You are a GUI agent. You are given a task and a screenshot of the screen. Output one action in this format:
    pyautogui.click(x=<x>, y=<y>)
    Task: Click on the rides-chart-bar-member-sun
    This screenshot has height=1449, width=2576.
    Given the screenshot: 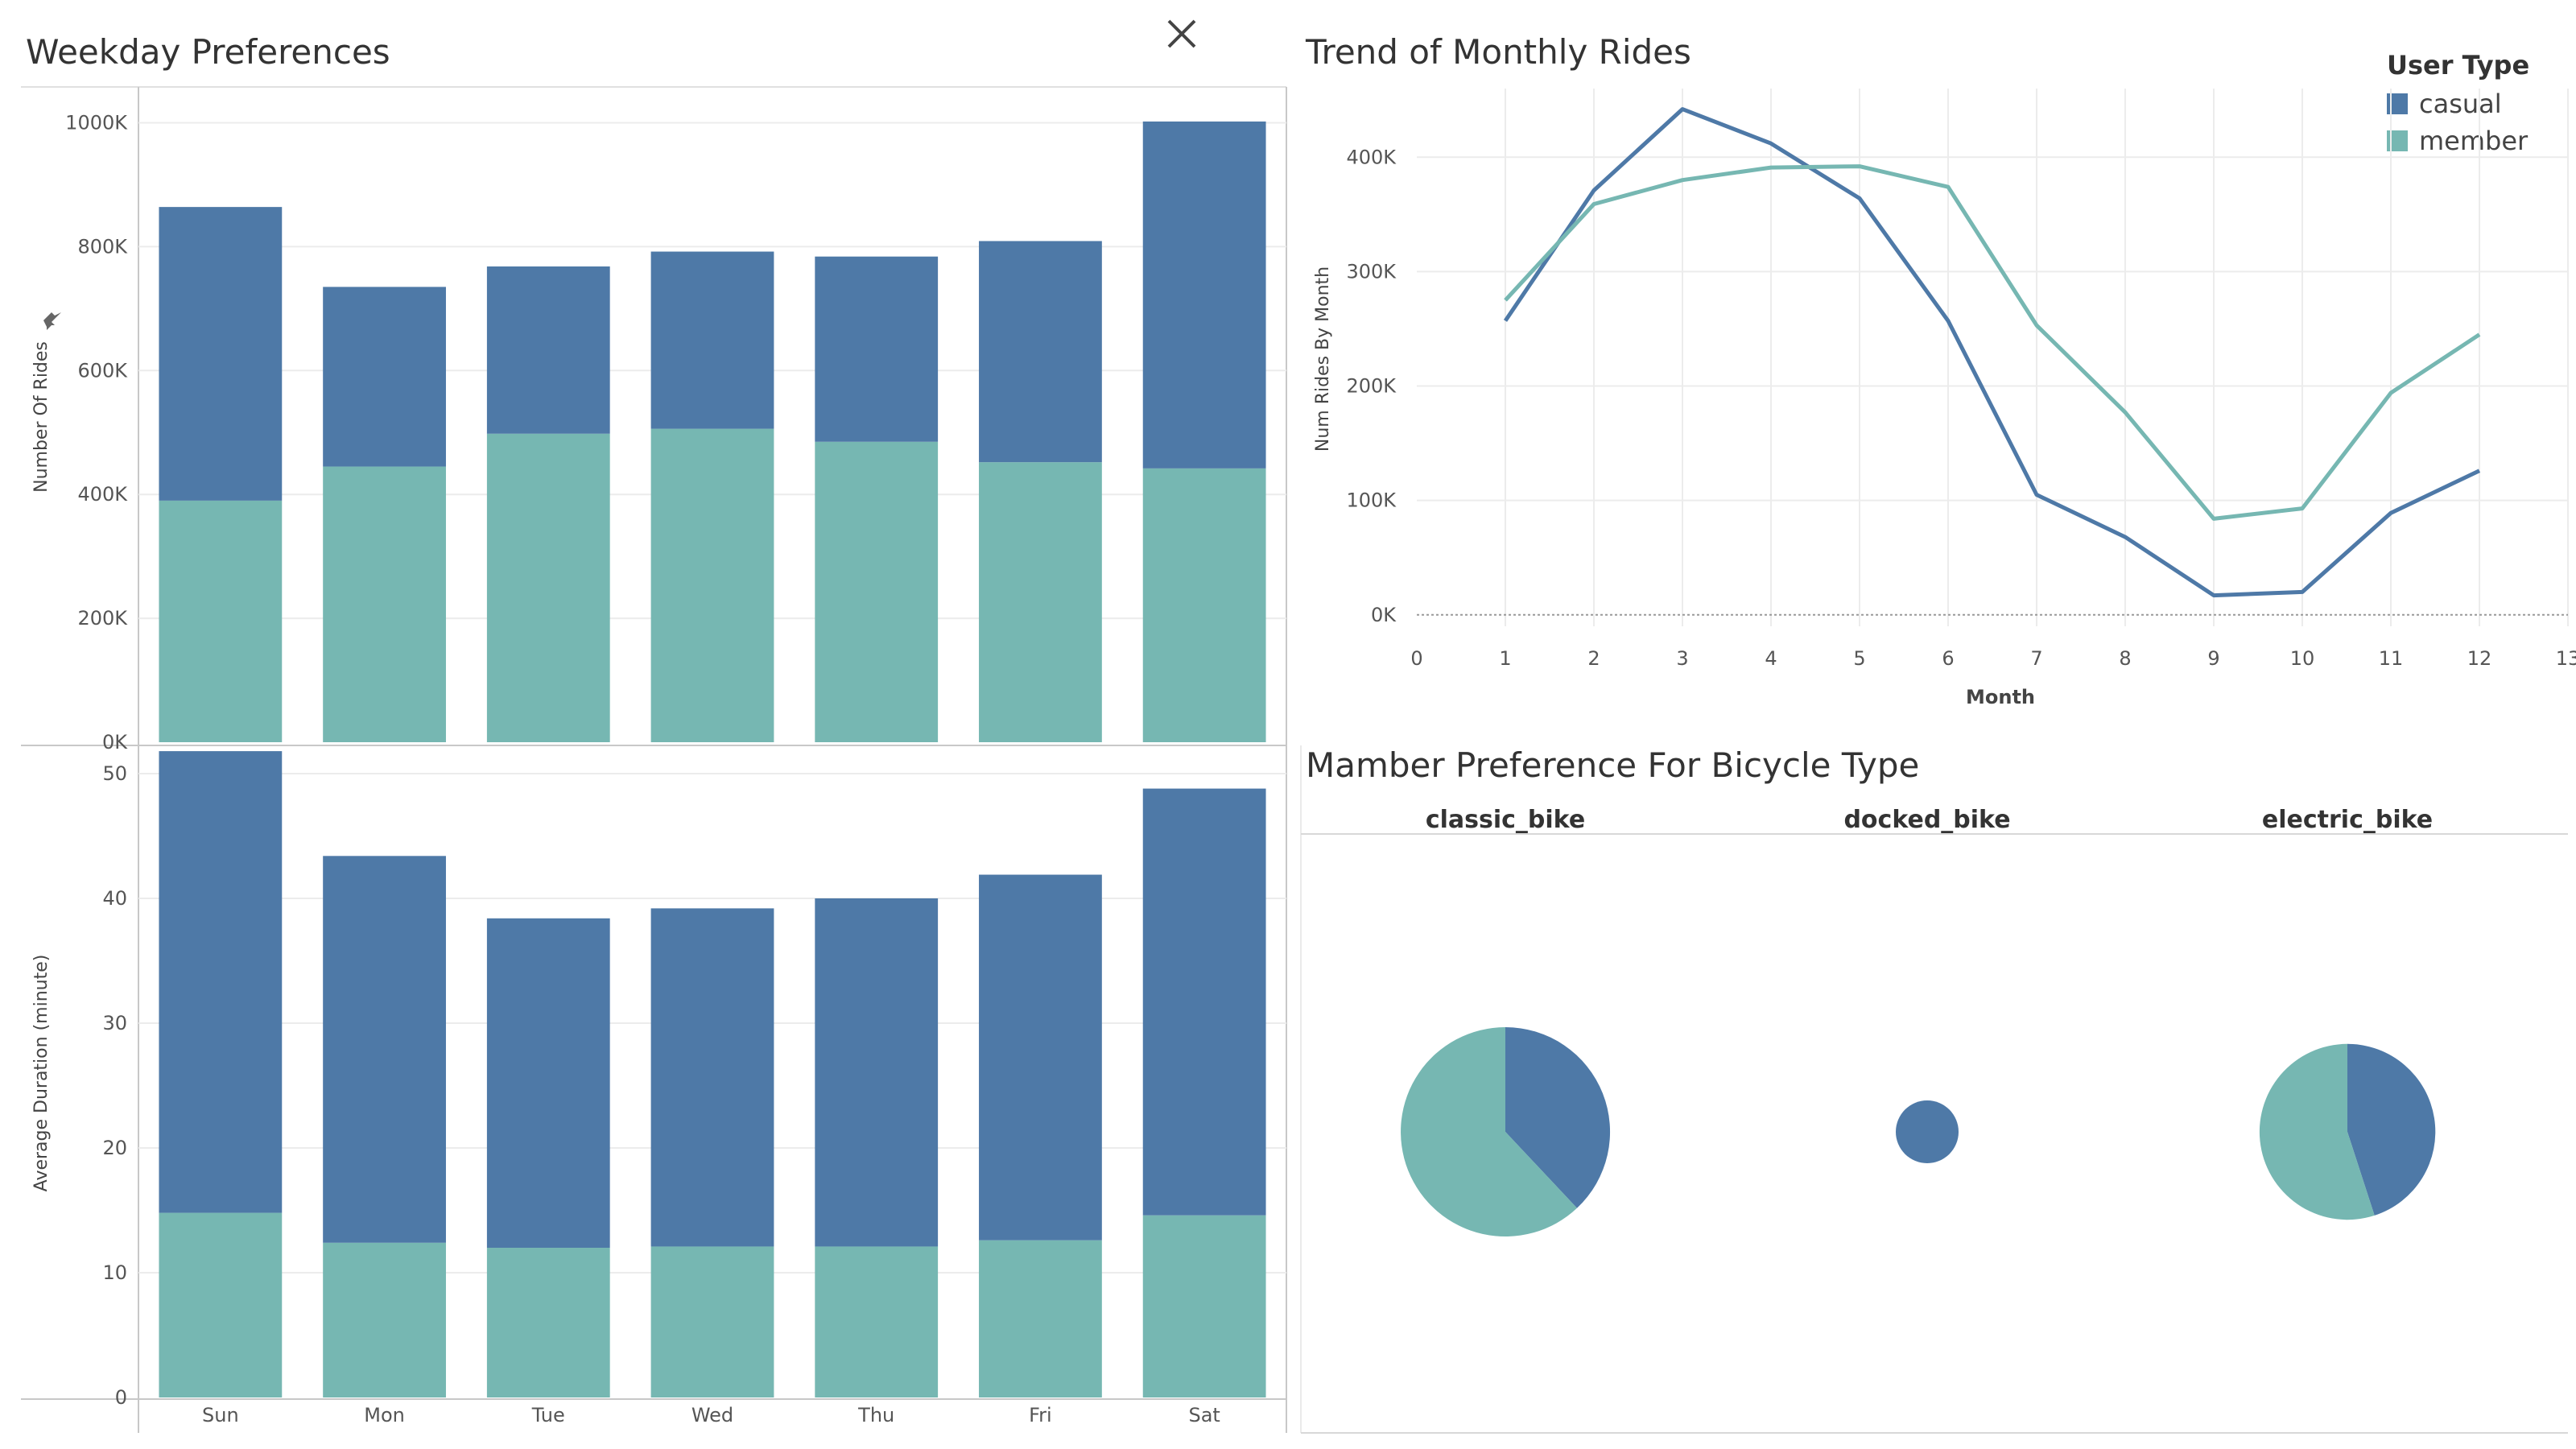 What is the action you would take?
    pyautogui.click(x=221, y=621)
    